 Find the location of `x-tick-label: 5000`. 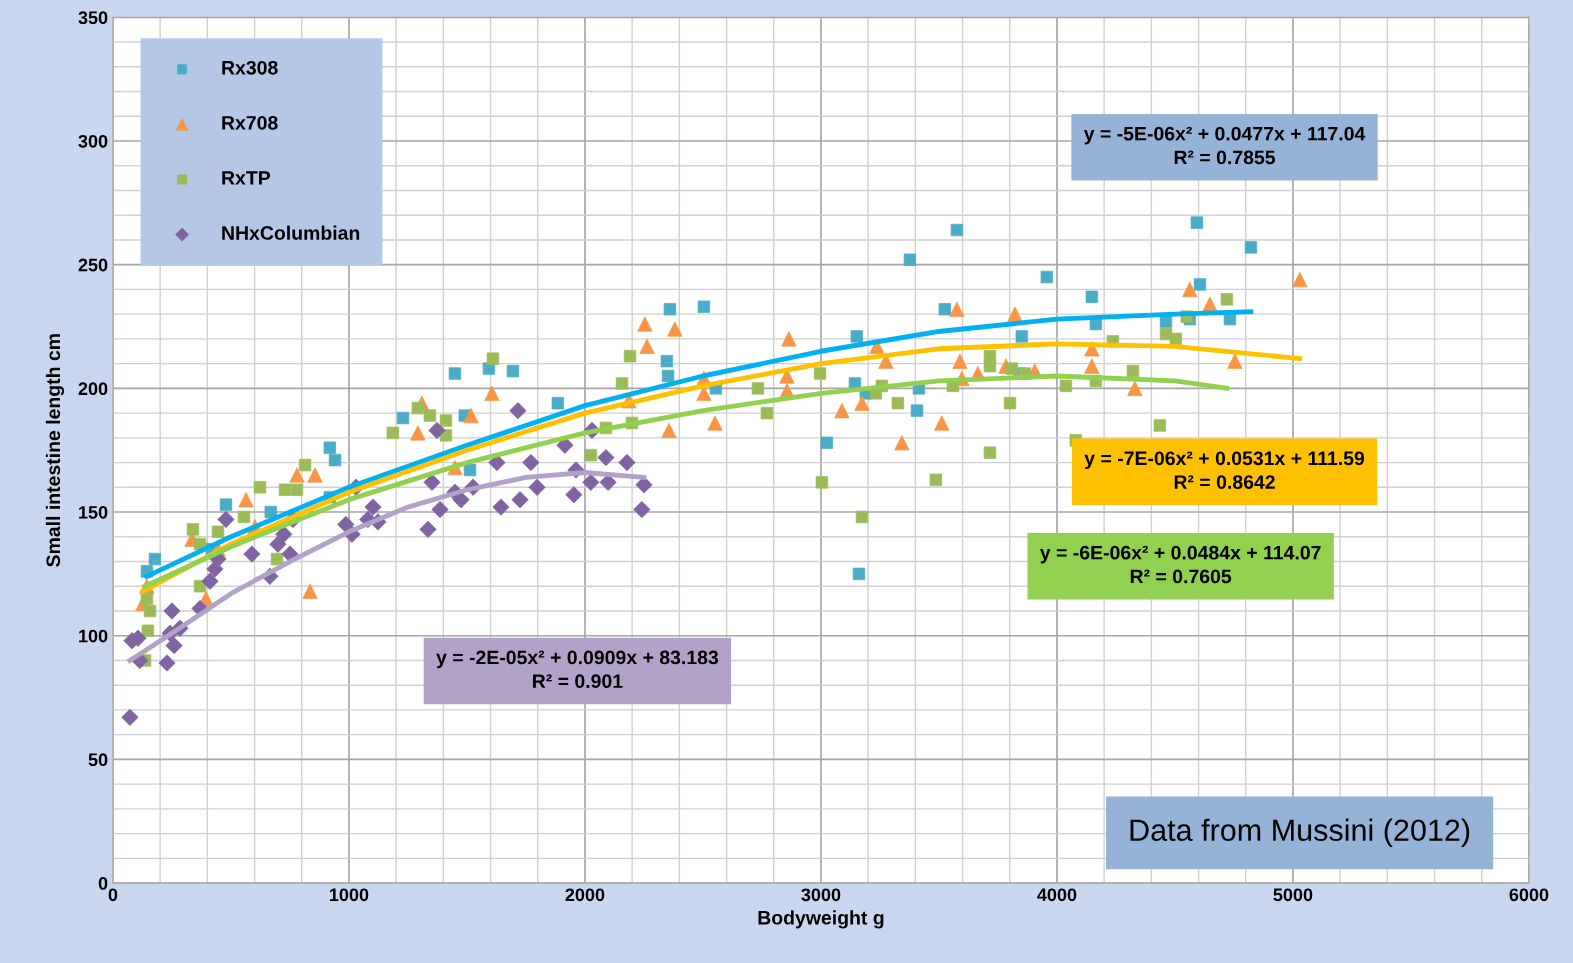

x-tick-label: 5000 is located at coordinates (1293, 895).